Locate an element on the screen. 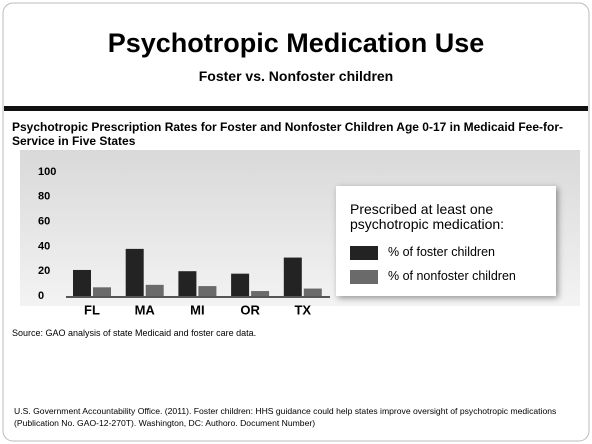  y-tick-label: 0 is located at coordinates (41, 296).